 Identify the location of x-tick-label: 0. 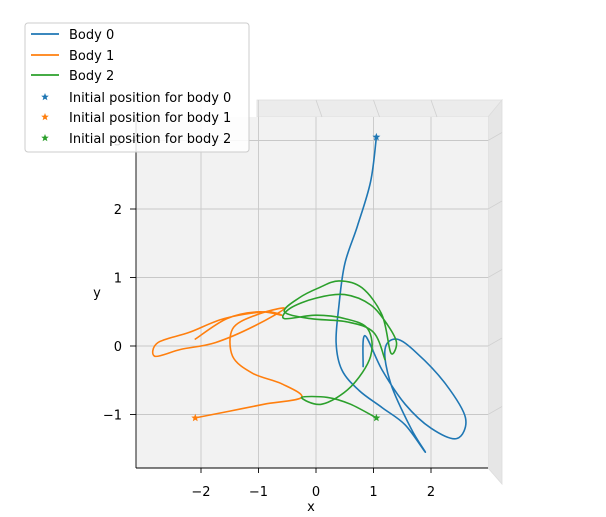
(316, 492).